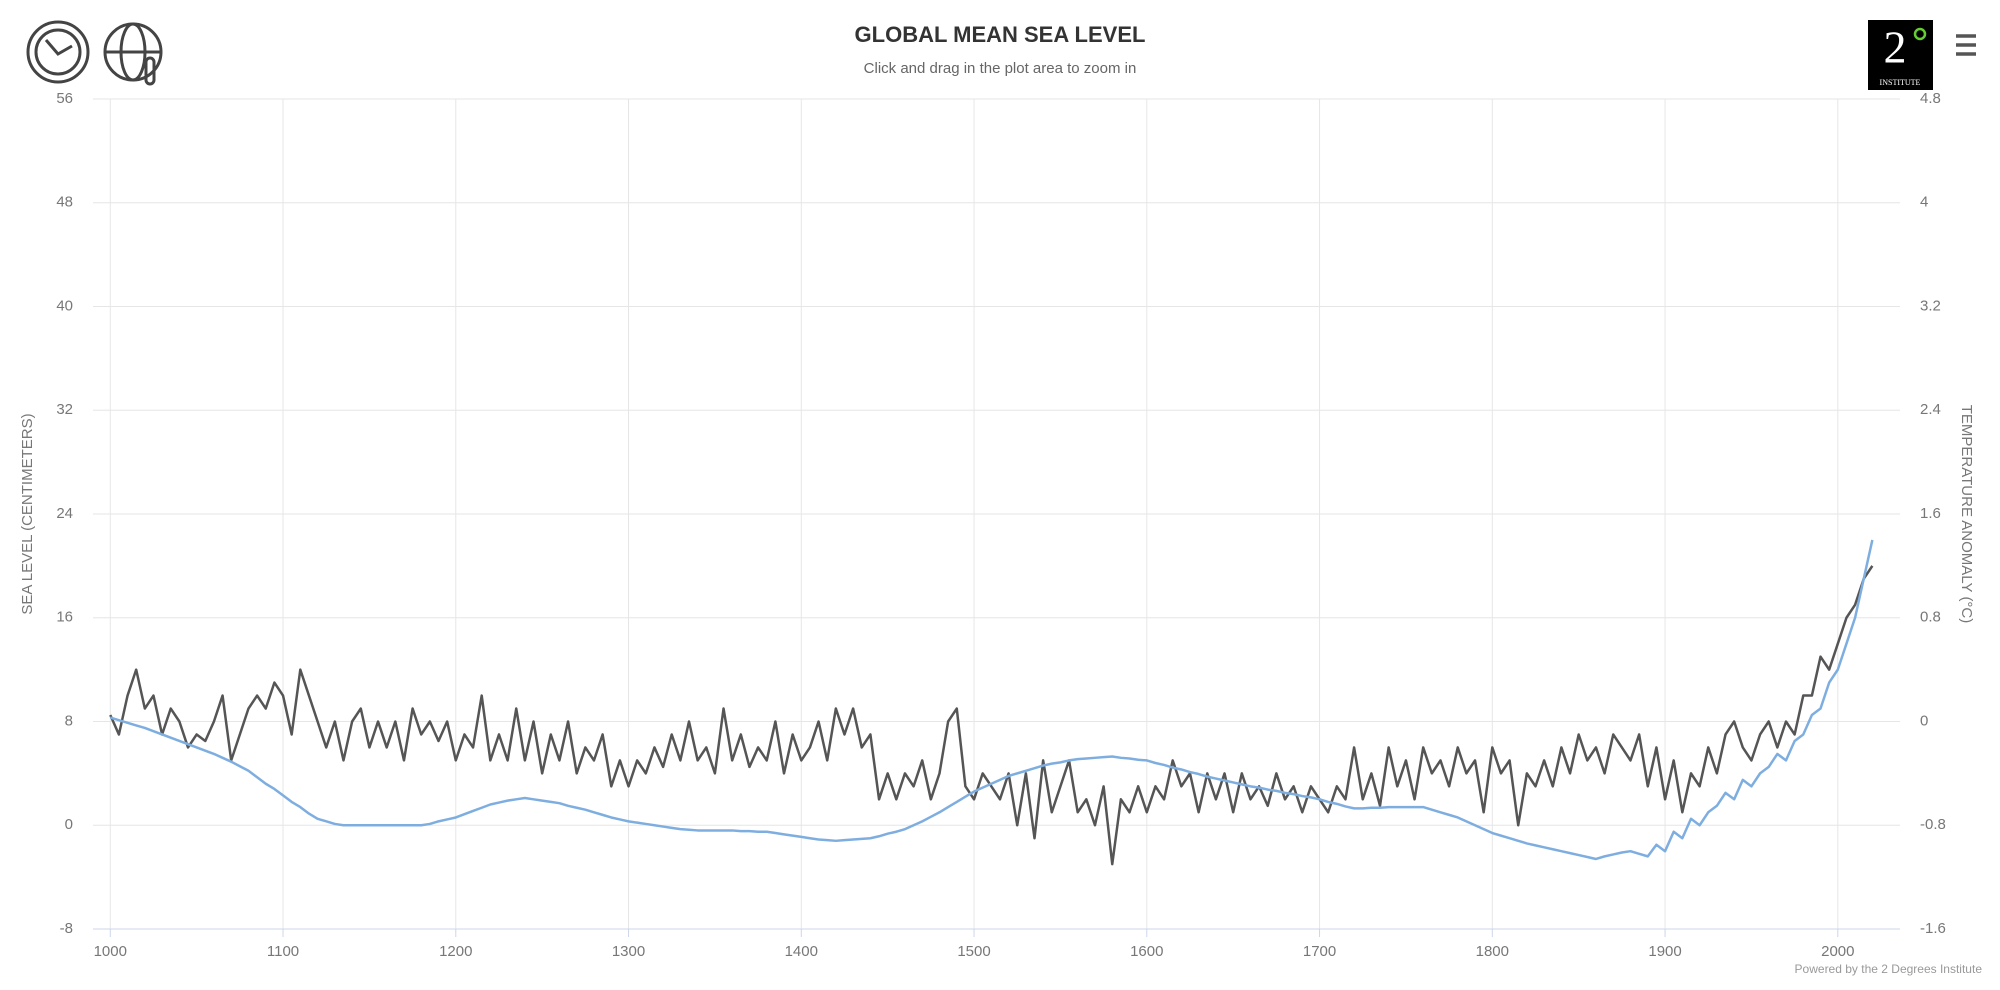 The width and height of the screenshot is (2000, 990). I want to click on credits: Powered by the 2 Degrees Institute, so click(1889, 969).